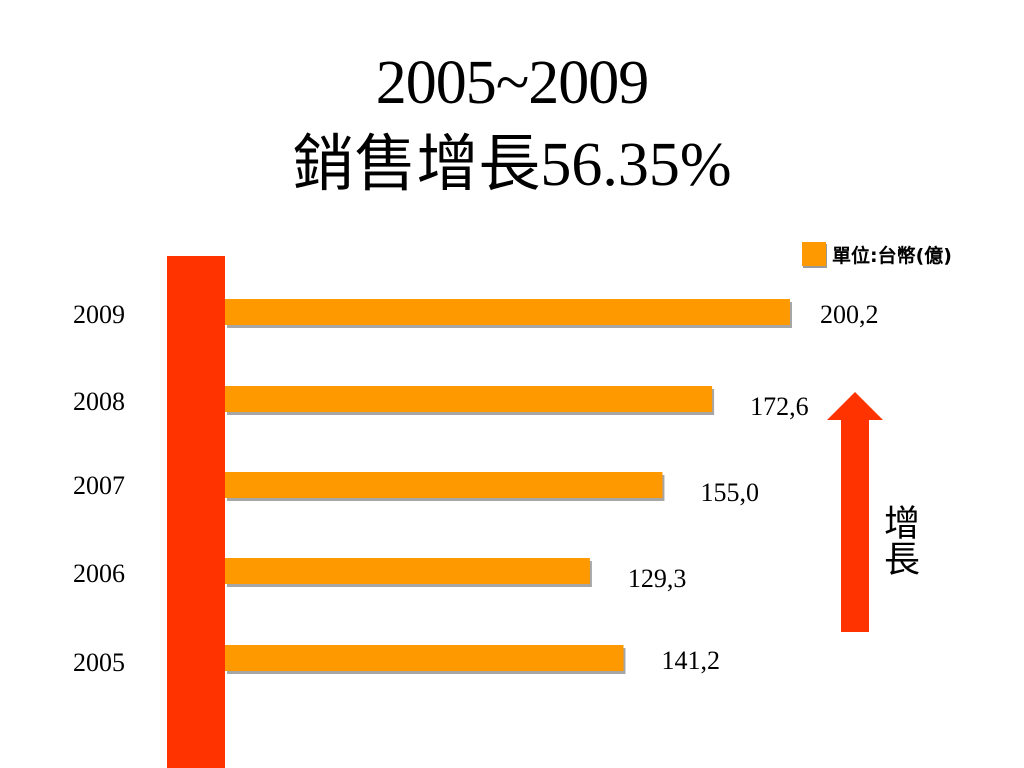  What do you see at coordinates (469, 399) in the screenshot?
I see `bar-2008` at bounding box center [469, 399].